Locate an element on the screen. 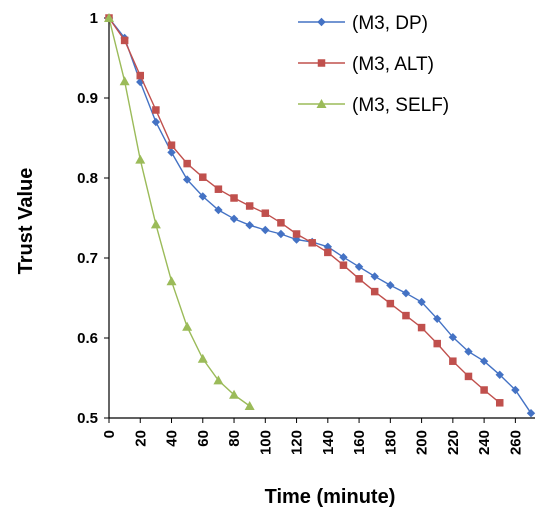 Image resolution: width=545 pixels, height=518 pixels. x-tick-label: 140 is located at coordinates (328, 442).